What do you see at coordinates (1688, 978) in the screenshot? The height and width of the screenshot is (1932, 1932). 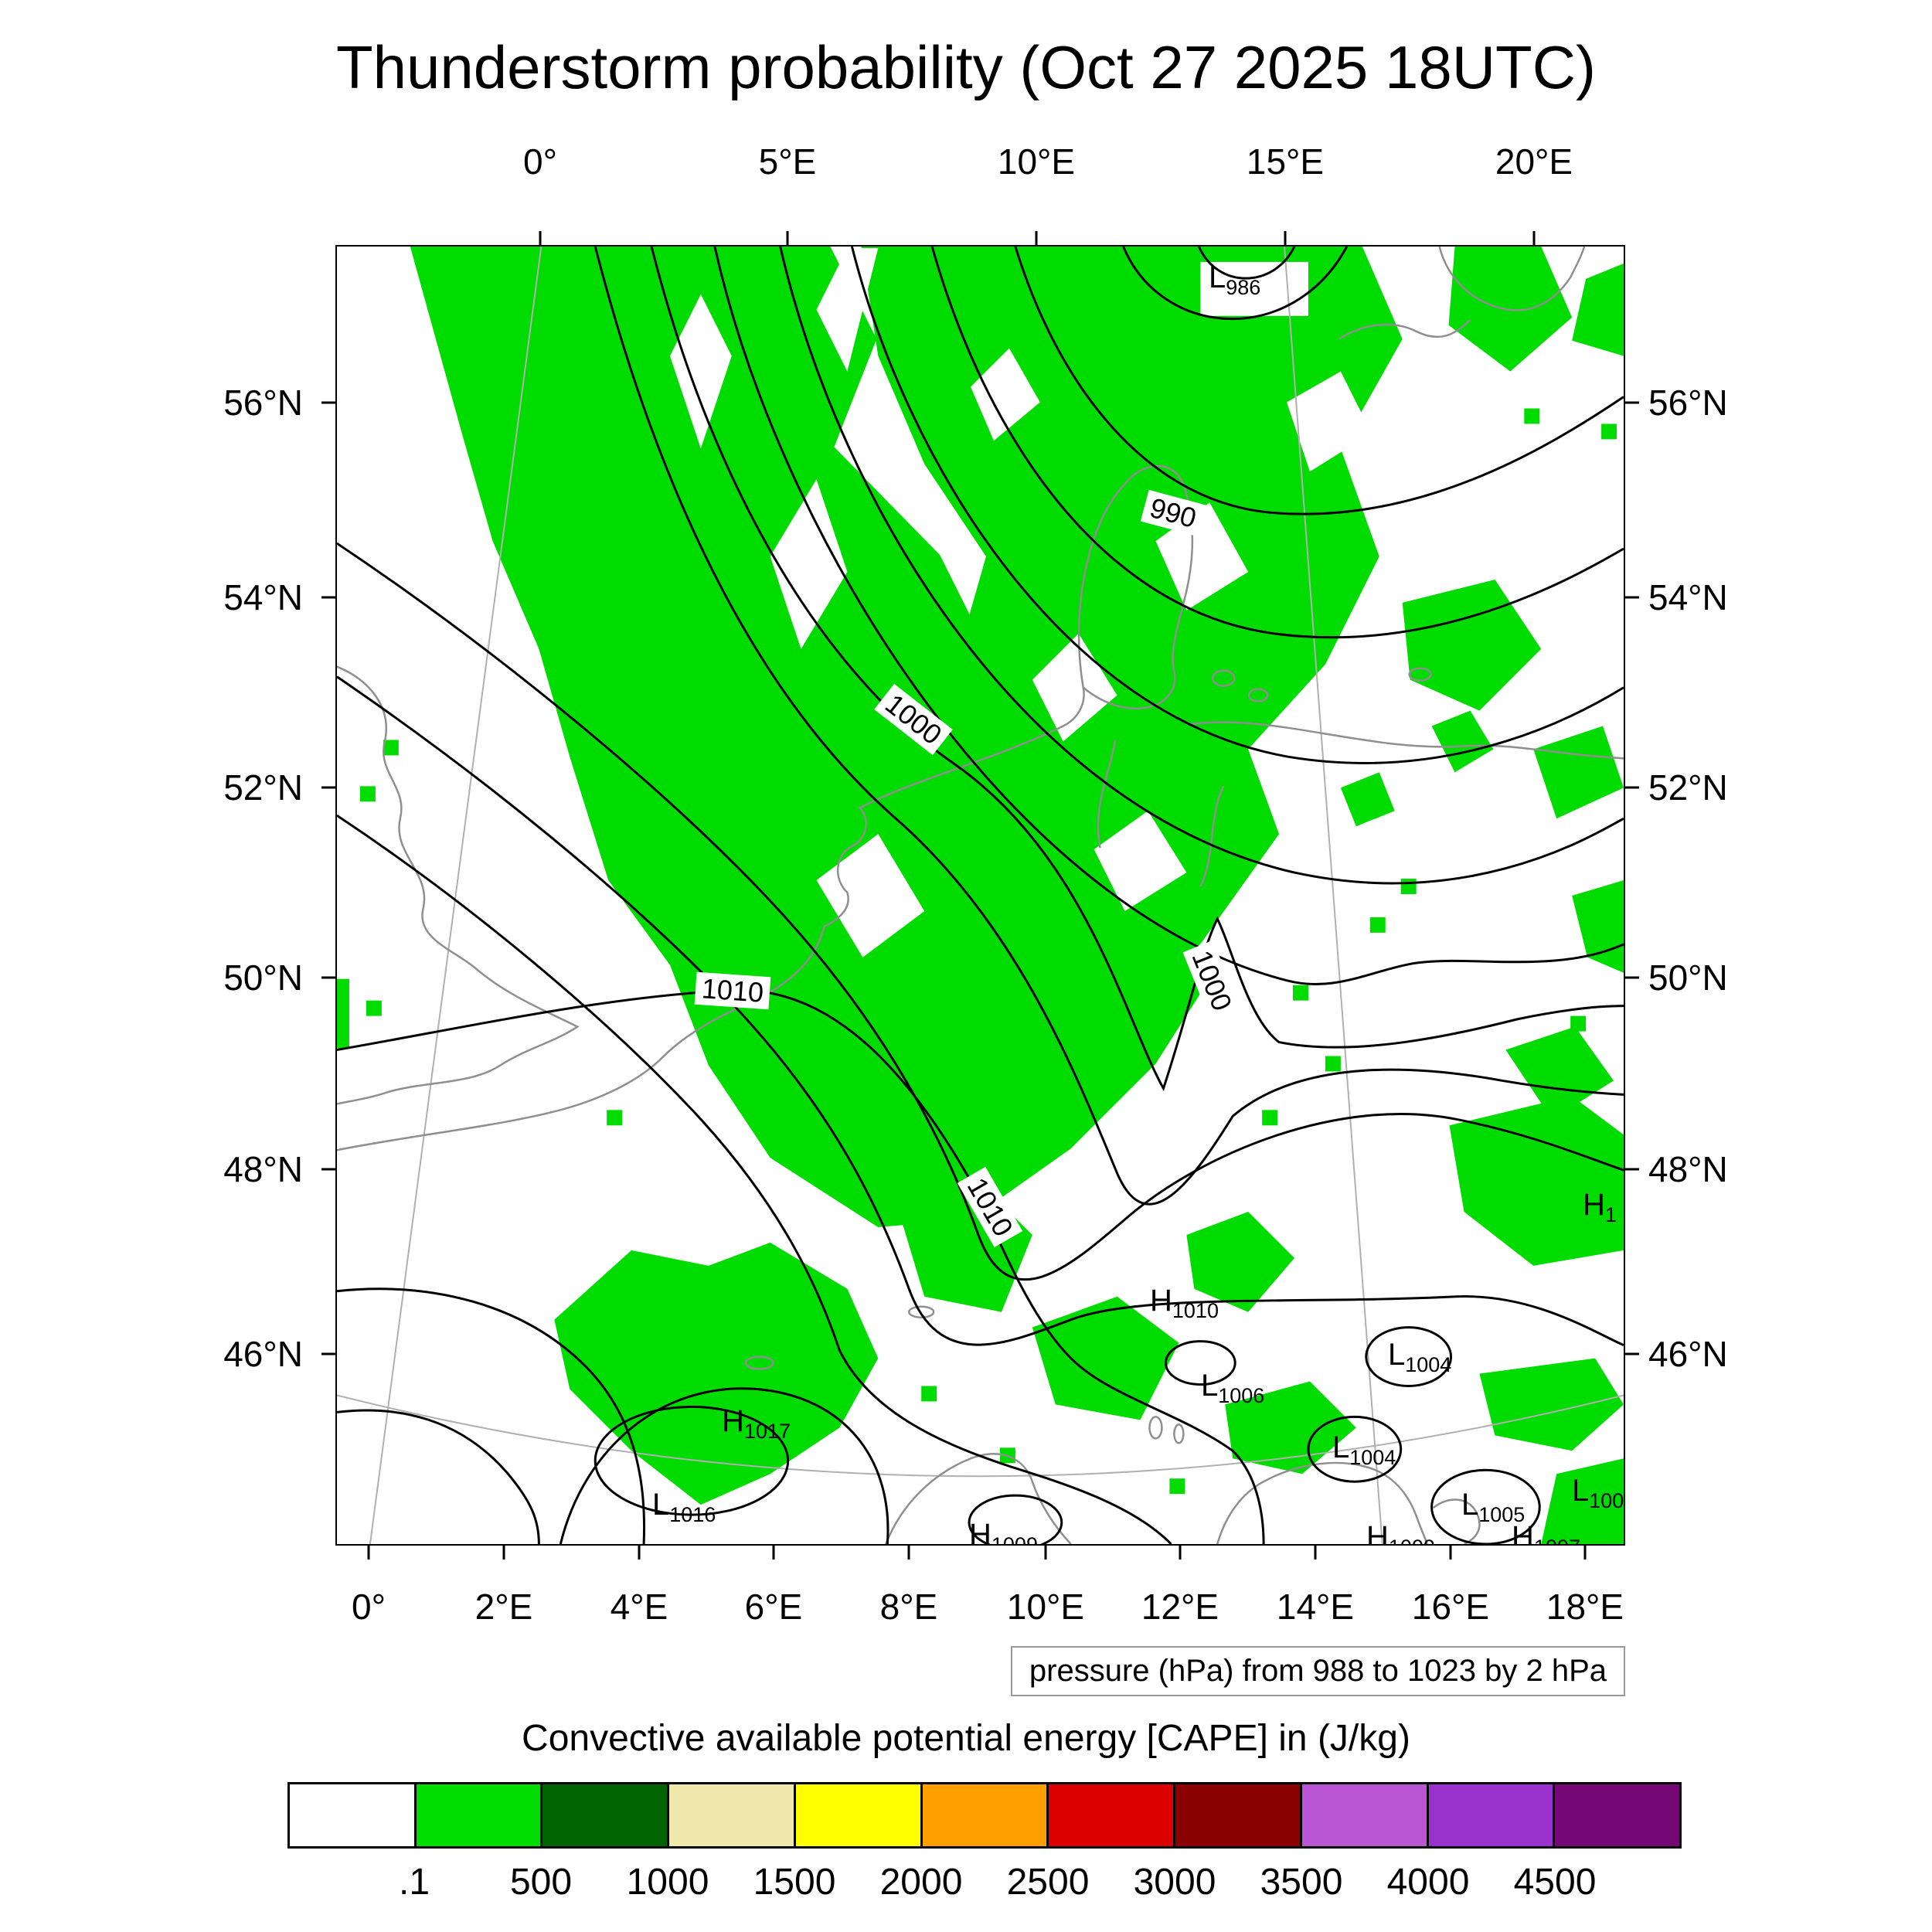 I see `axis-tick-label-right: 50°N` at bounding box center [1688, 978].